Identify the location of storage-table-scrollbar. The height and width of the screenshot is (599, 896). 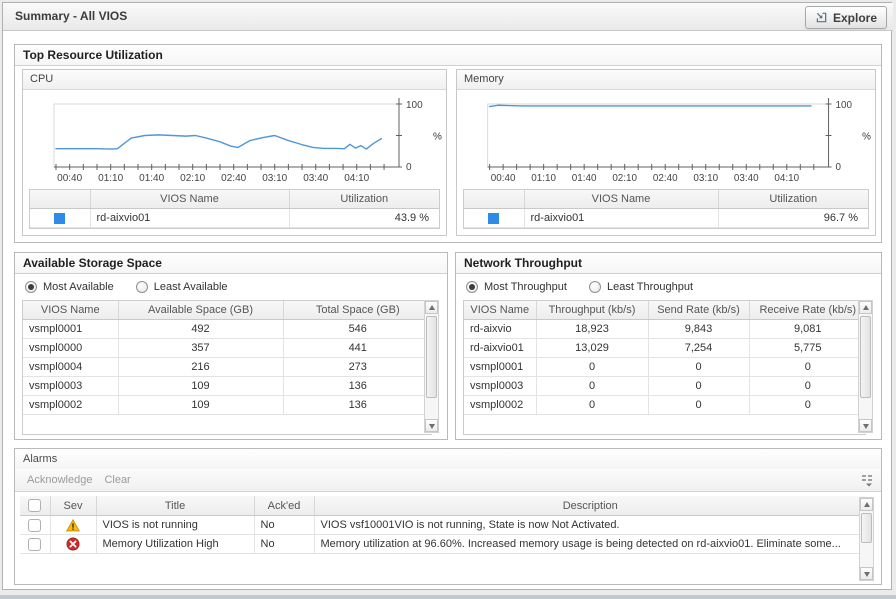
(431, 366).